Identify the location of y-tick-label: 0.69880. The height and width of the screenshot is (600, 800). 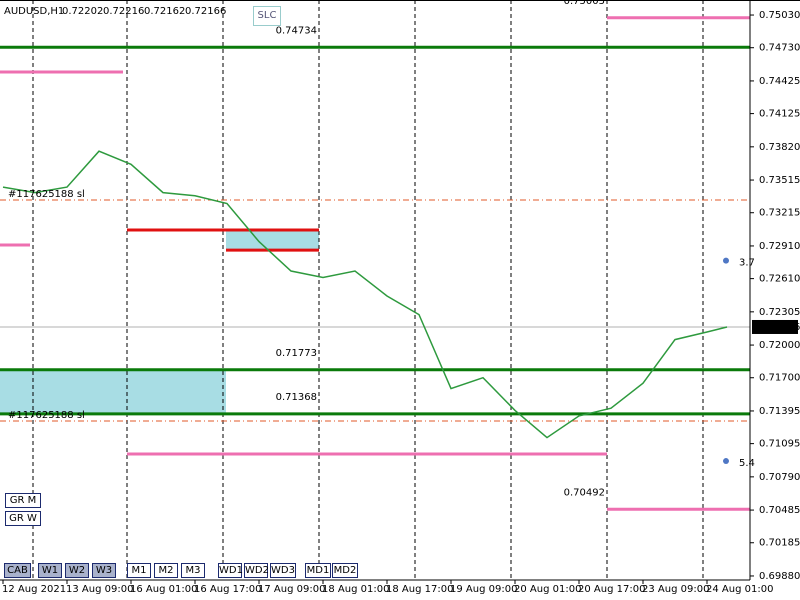
(779, 576).